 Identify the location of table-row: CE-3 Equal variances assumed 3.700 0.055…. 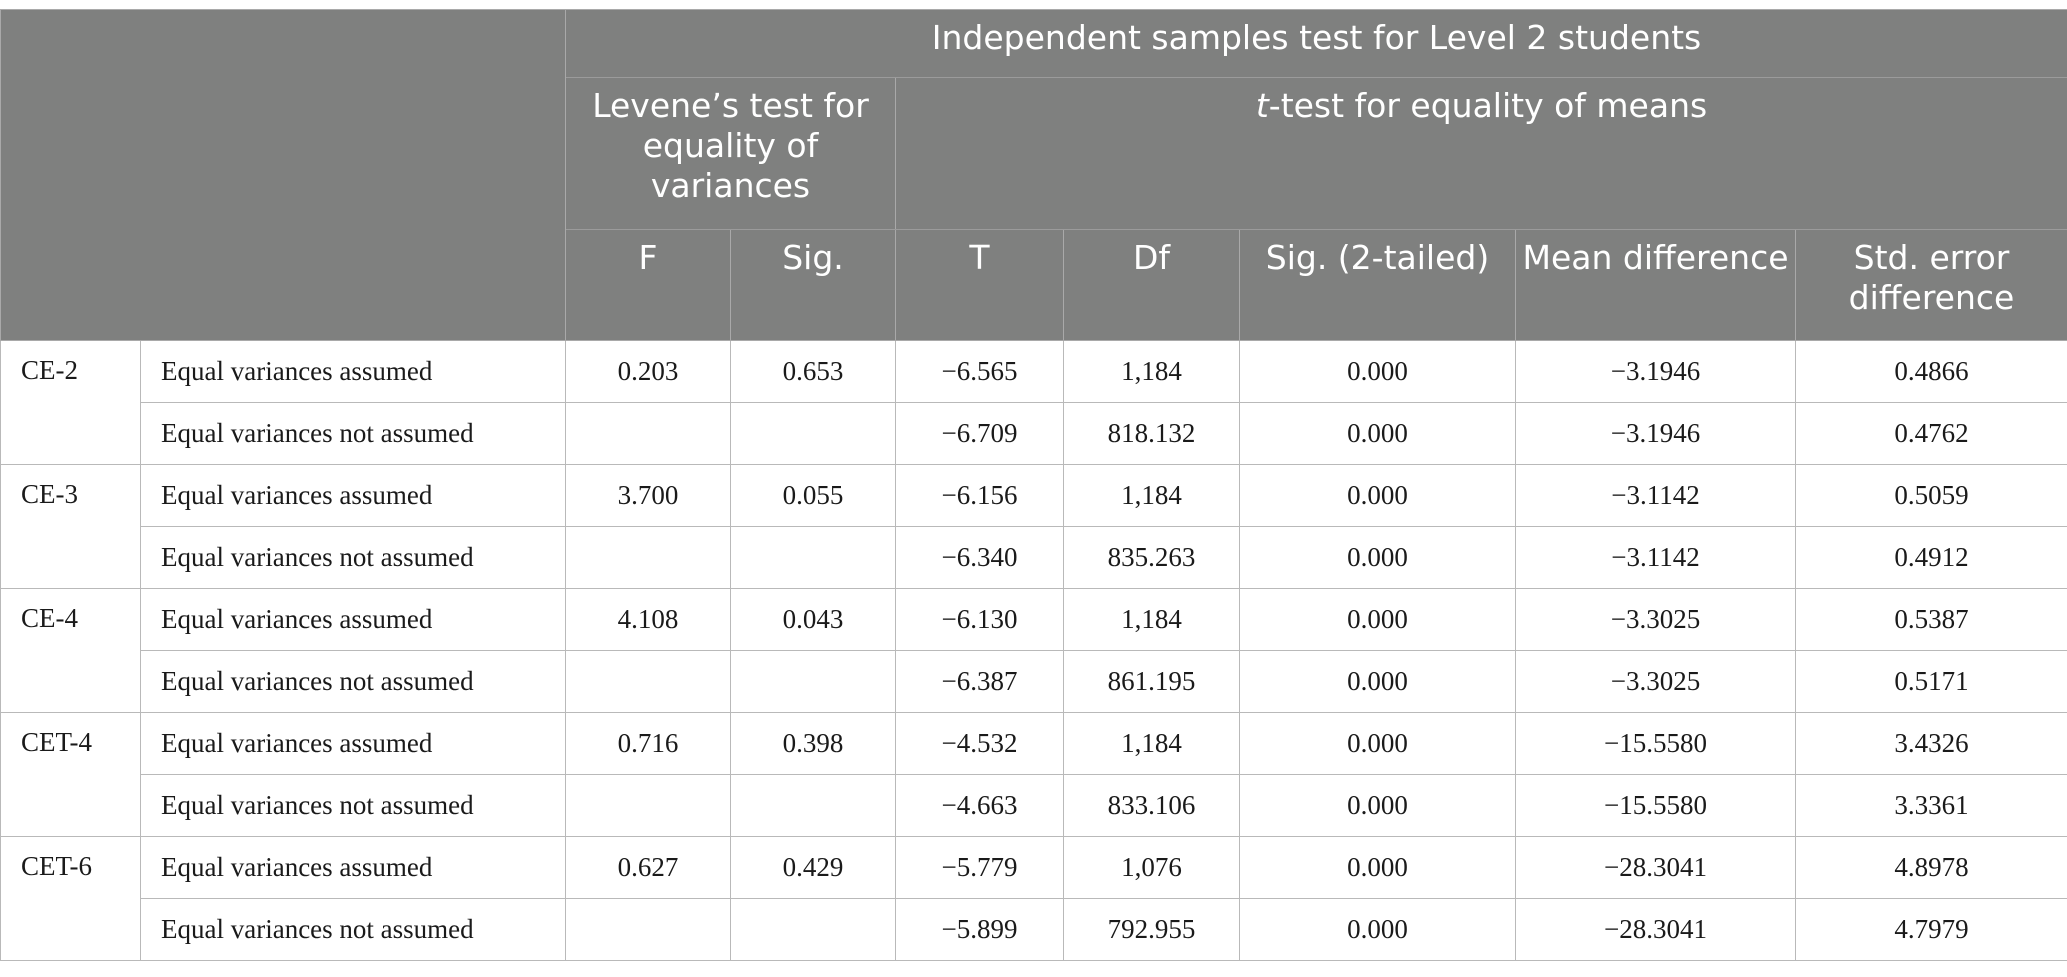
(1033, 526).